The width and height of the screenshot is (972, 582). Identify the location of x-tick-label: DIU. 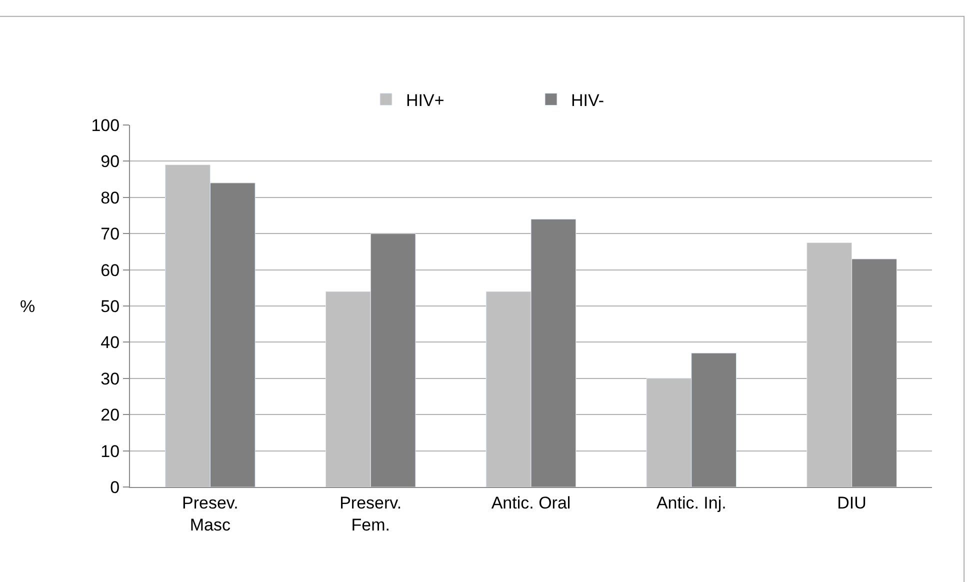
(851, 502).